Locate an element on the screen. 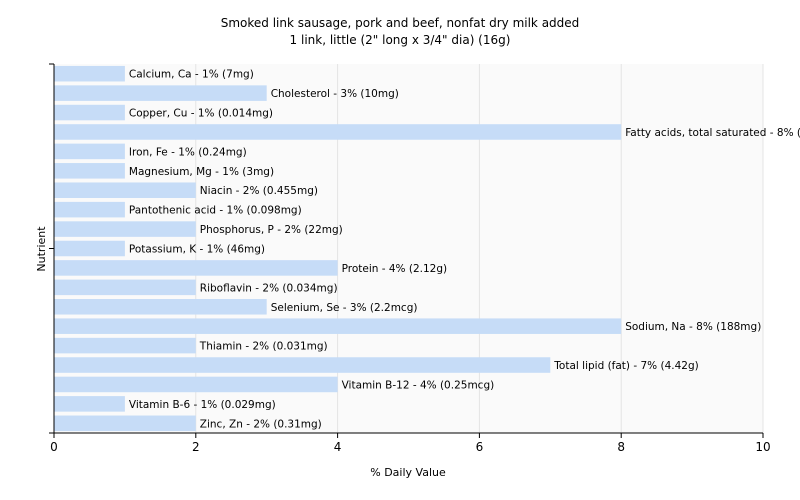 This screenshot has width=800, height=500. bar-label-10: Protein - 4% (2.12g) is located at coordinates (395, 269).